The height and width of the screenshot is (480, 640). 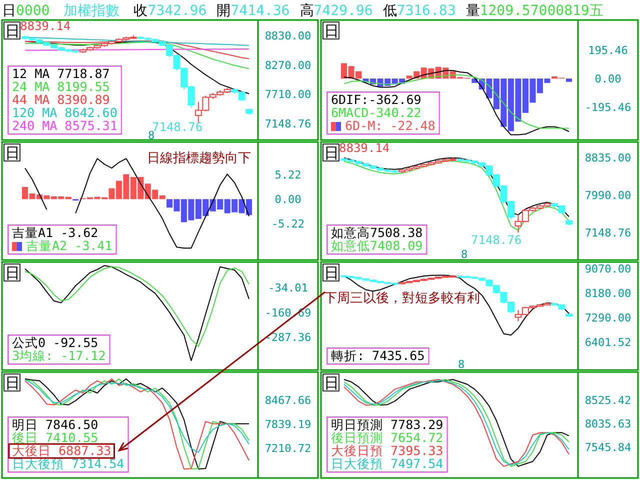 I want to click on text: 公式0 -92.55, so click(x=55, y=342).